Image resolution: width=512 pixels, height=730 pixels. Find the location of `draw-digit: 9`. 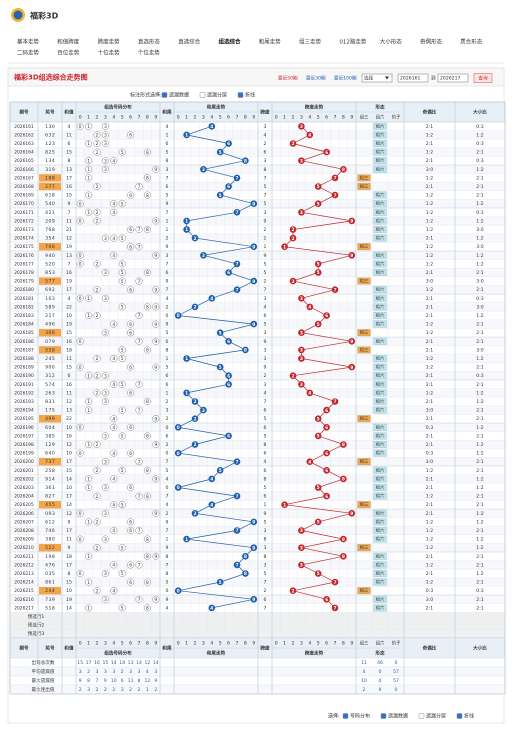

draw-digit: 9 is located at coordinates (50, 325).